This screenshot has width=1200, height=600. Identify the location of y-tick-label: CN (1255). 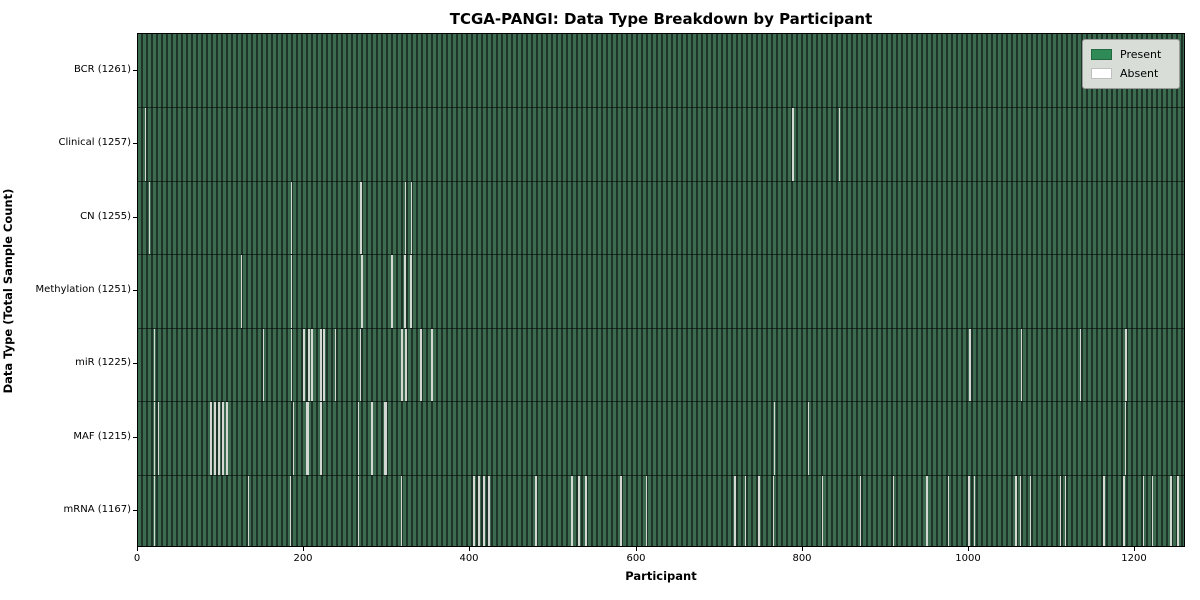
(105, 216).